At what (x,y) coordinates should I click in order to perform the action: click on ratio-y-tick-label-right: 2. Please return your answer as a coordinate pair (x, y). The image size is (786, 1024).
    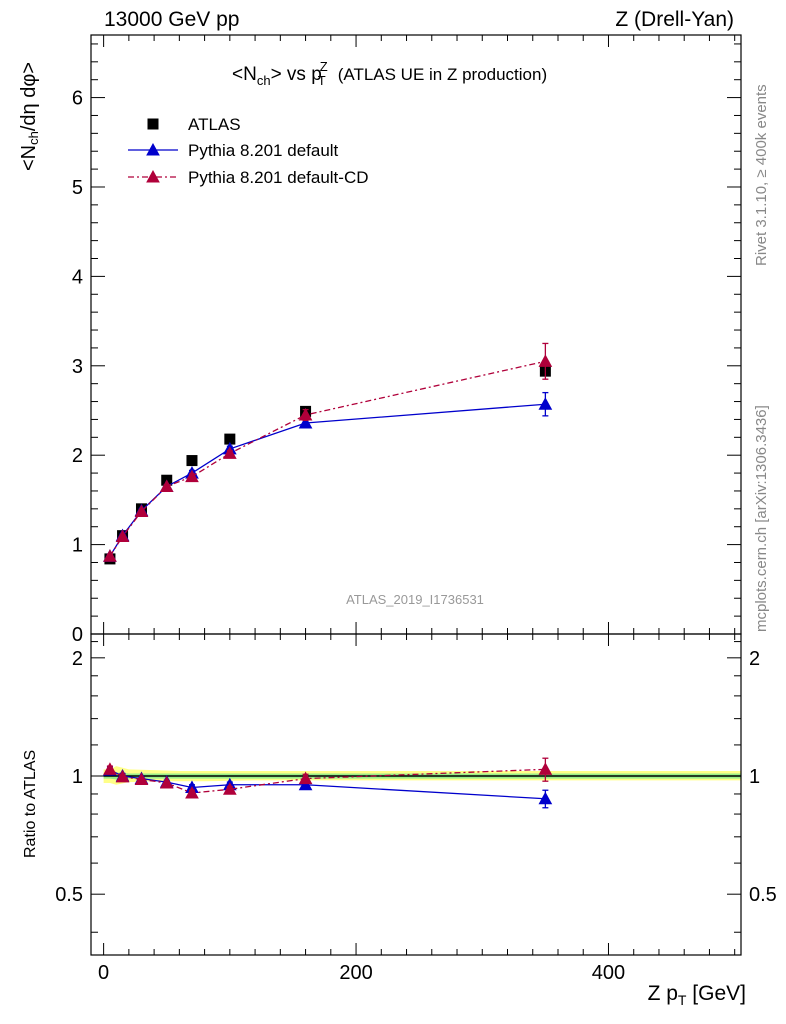
    Looking at the image, I should click on (754, 659).